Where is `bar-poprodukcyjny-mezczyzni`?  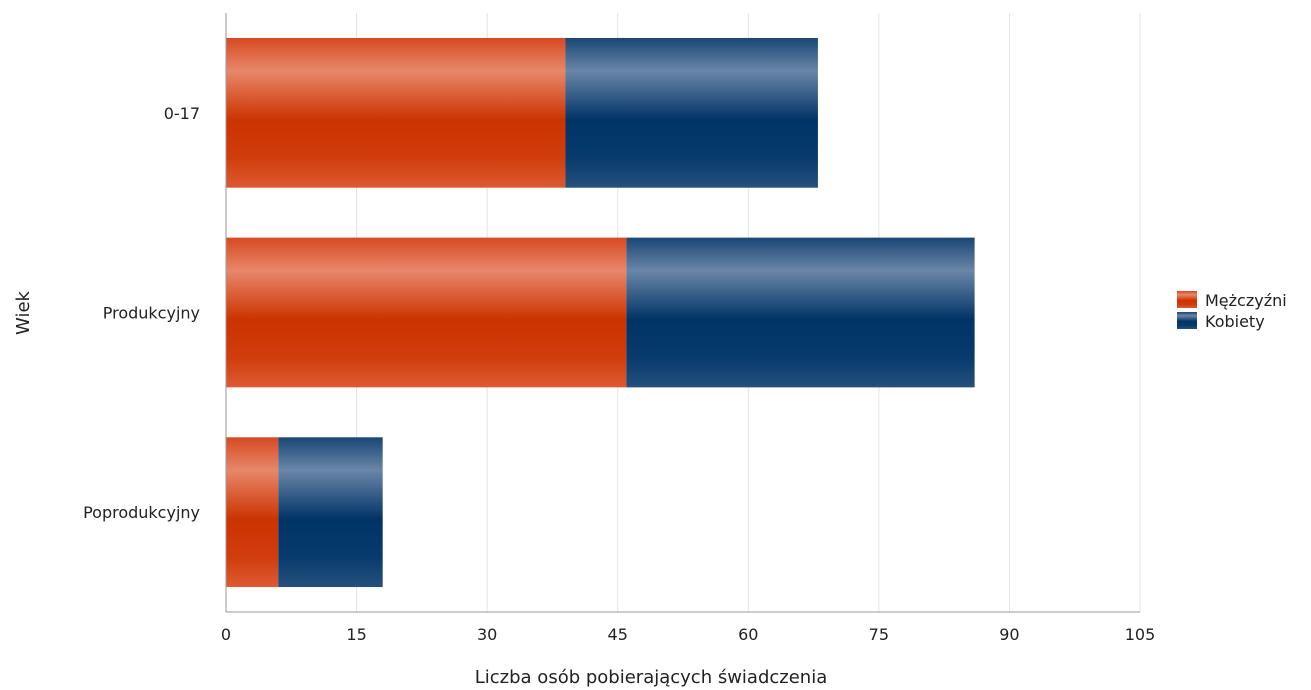
bar-poprodukcyjny-mezczyzni is located at coordinates (252, 512).